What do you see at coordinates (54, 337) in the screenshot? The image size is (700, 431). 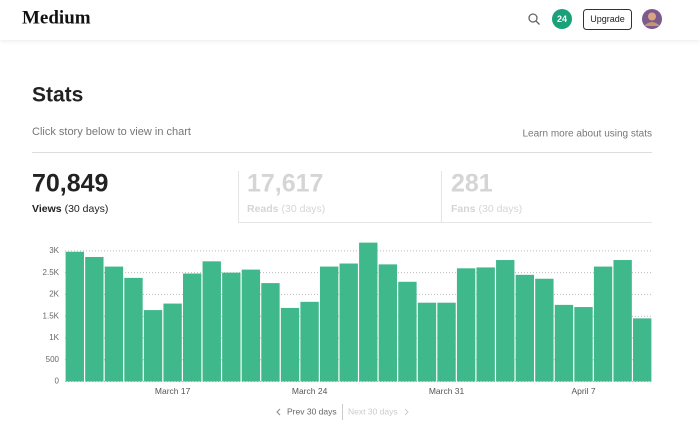 I see `y-tick-label: 1K` at bounding box center [54, 337].